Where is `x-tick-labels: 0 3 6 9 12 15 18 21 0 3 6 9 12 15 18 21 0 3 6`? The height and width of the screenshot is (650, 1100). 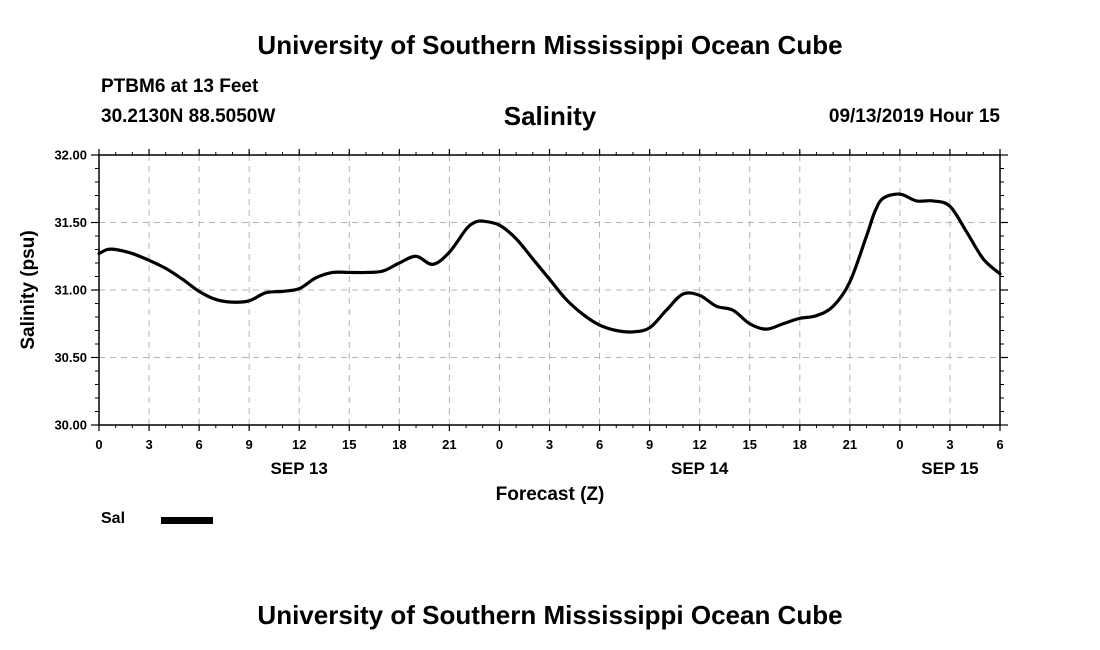
x-tick-labels: 0 3 6 9 12 15 18 21 0 3 6 9 12 15 18 21 0 3 6 is located at coordinates (549, 444).